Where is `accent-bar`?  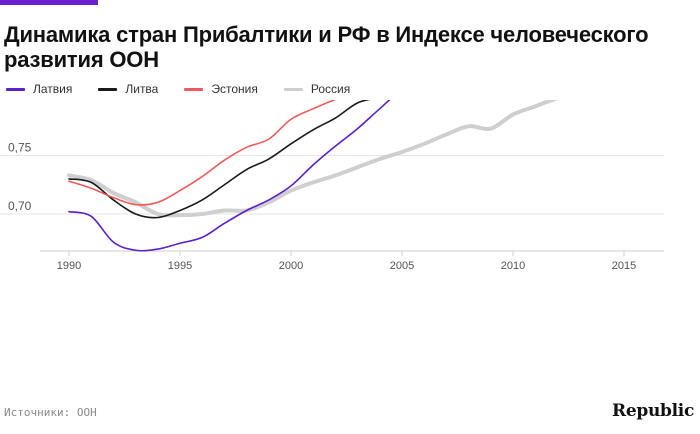
accent-bar is located at coordinates (49, 2).